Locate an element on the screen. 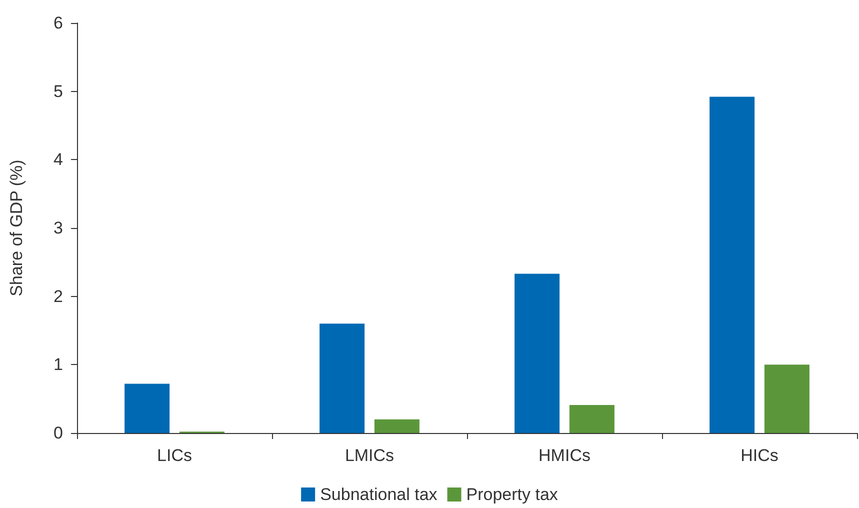 The height and width of the screenshot is (508, 859). y-tick-label: 0 is located at coordinates (58, 433).